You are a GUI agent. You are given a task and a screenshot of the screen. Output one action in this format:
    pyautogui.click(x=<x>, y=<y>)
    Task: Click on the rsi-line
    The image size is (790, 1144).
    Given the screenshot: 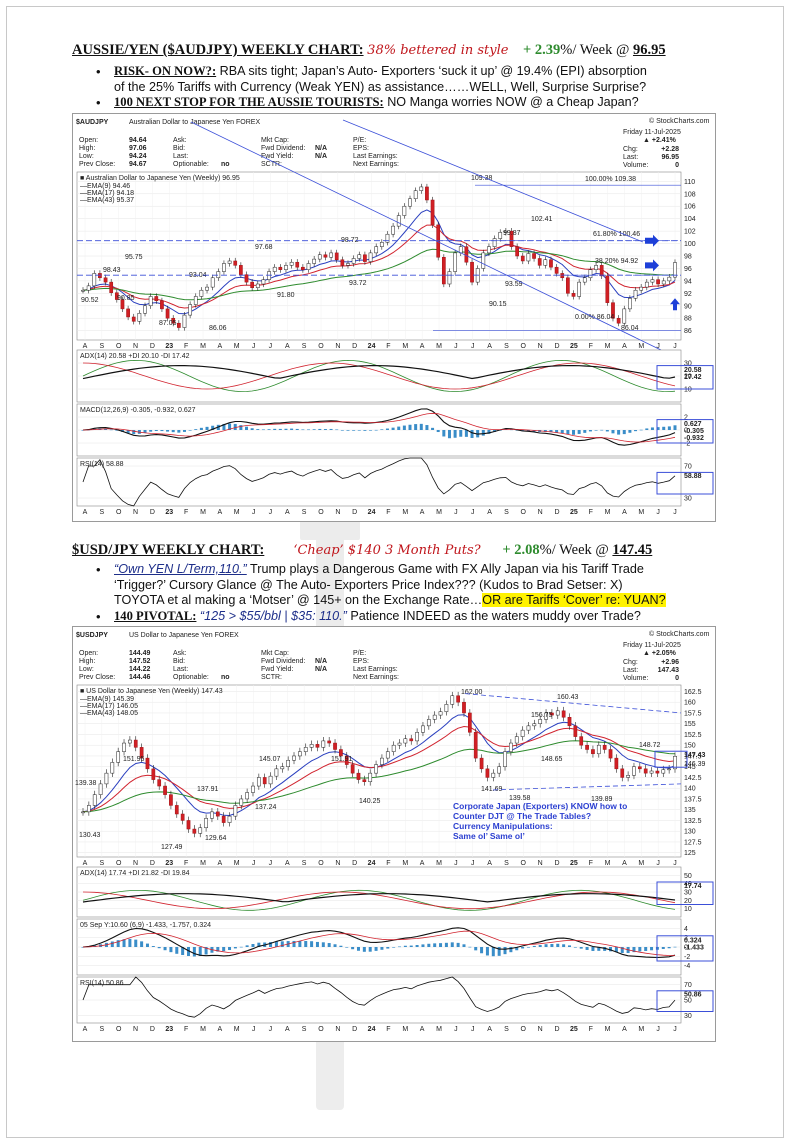 What is the action you would take?
    pyautogui.click(x=379, y=997)
    